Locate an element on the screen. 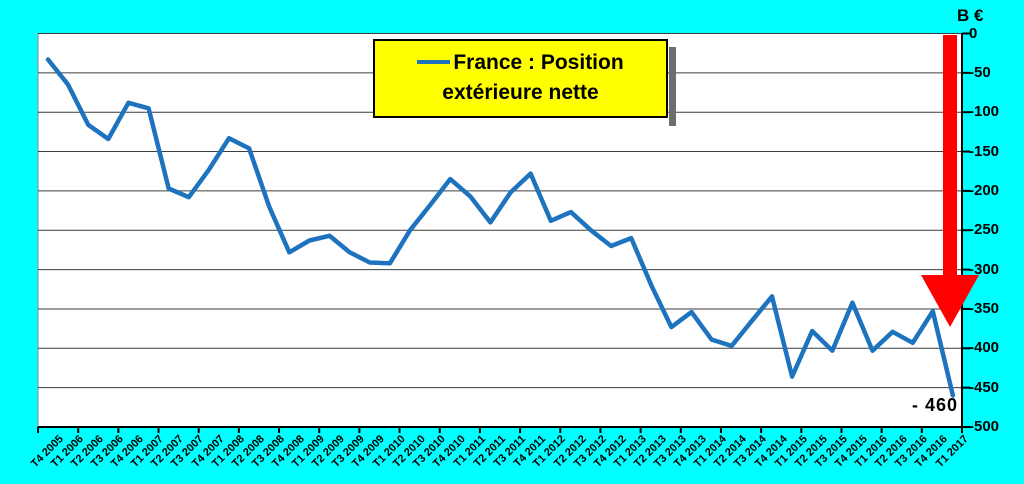  y-tick-label: -400 is located at coordinates (984, 348).